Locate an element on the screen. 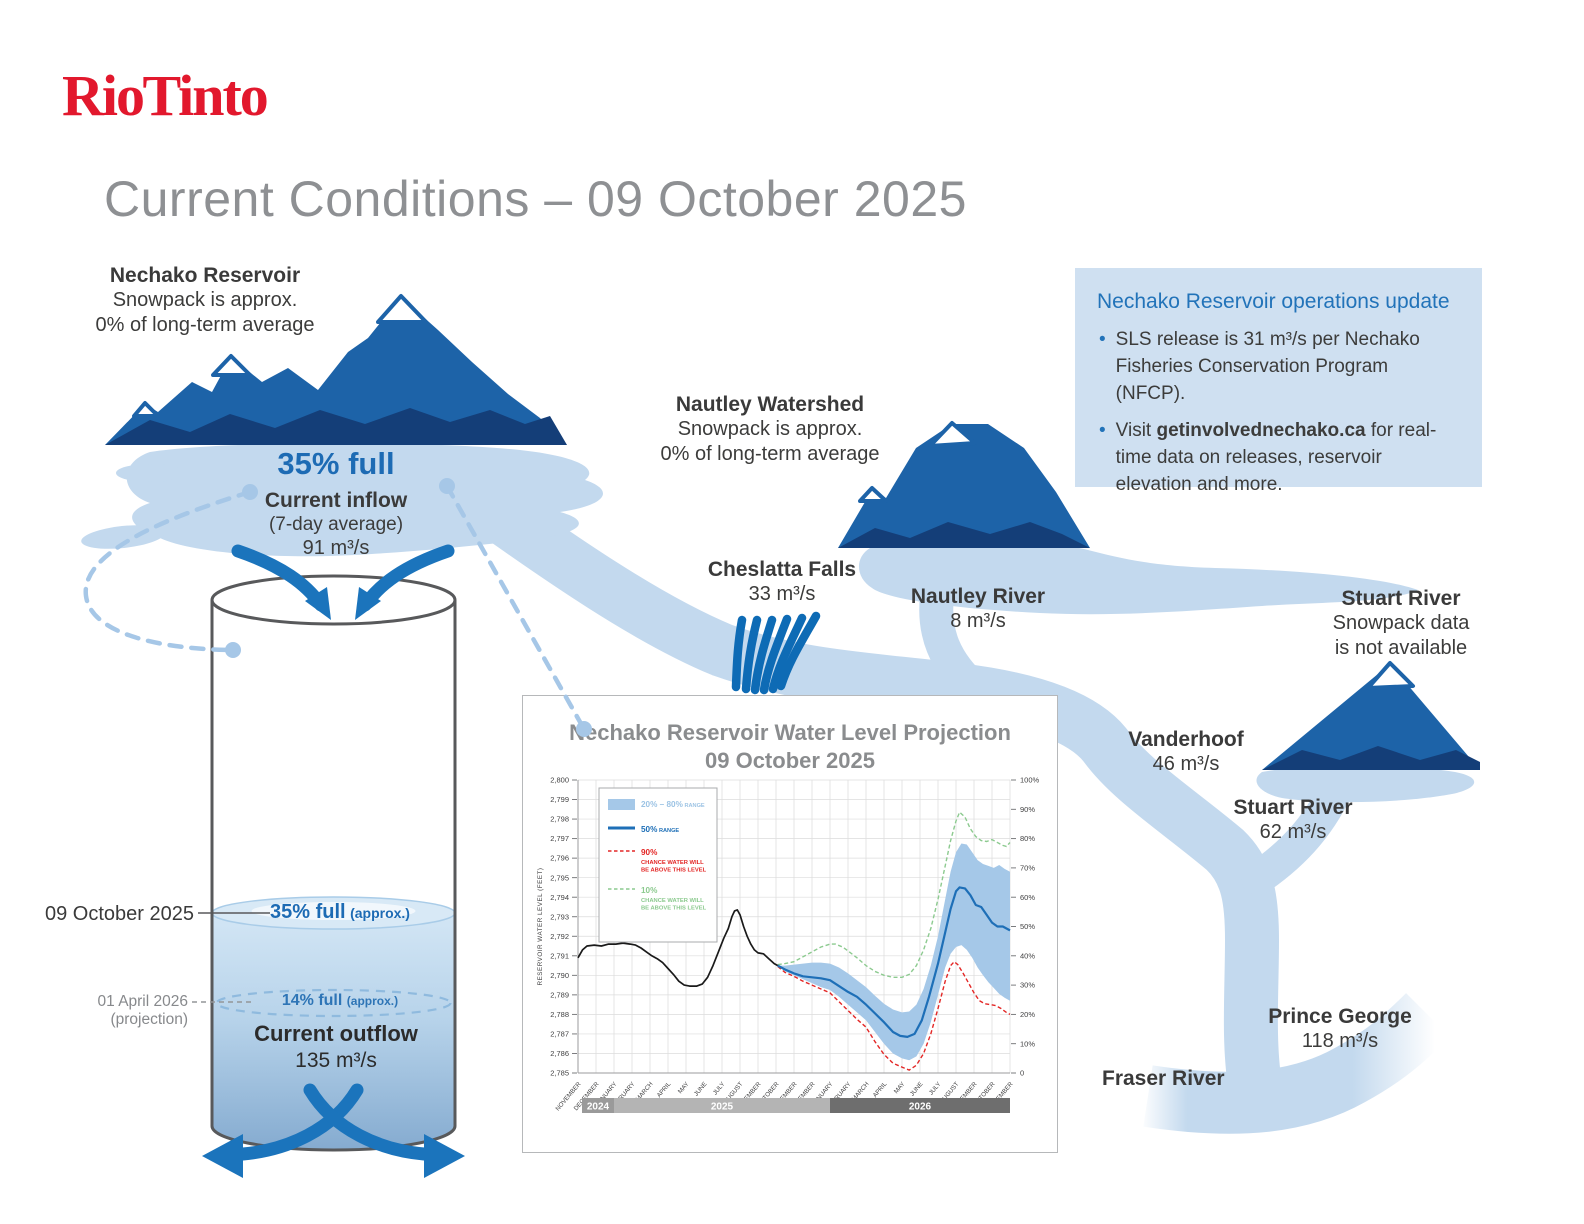  svg-text: 2,789 is located at coordinates (559, 994).